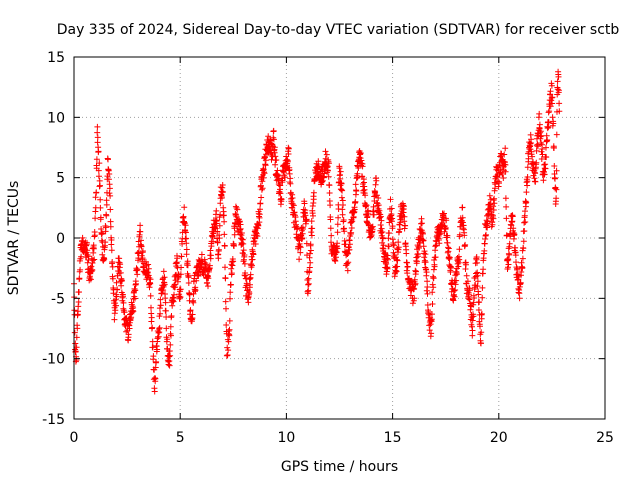  I want to click on x-tick-label: 15, so click(393, 438).